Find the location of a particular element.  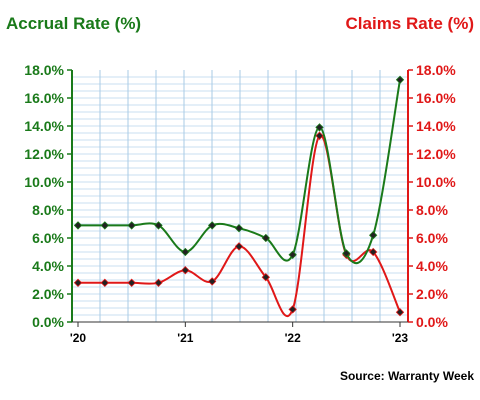

right-tick-label: 8.0% is located at coordinates (432, 210).